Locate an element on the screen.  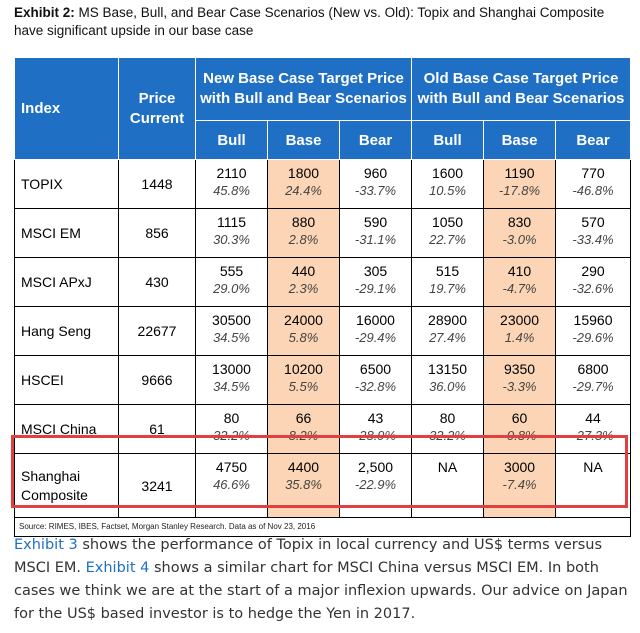
old-bear-value: 44 is located at coordinates (593, 418).